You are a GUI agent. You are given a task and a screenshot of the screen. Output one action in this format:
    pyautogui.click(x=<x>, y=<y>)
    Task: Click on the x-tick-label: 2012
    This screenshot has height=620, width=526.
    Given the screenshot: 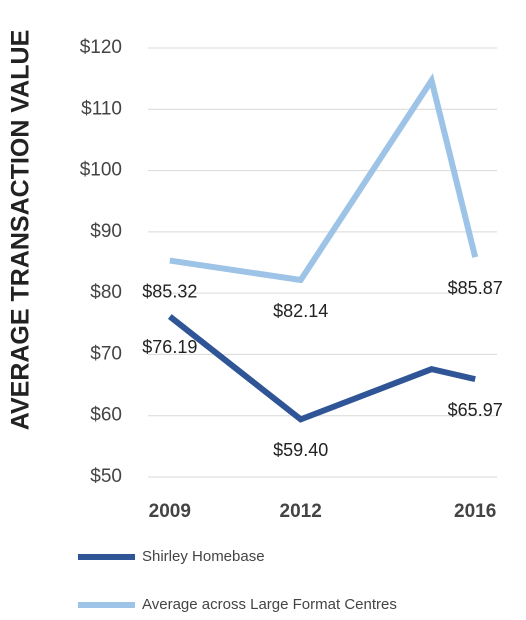 What is the action you would take?
    pyautogui.click(x=301, y=511)
    